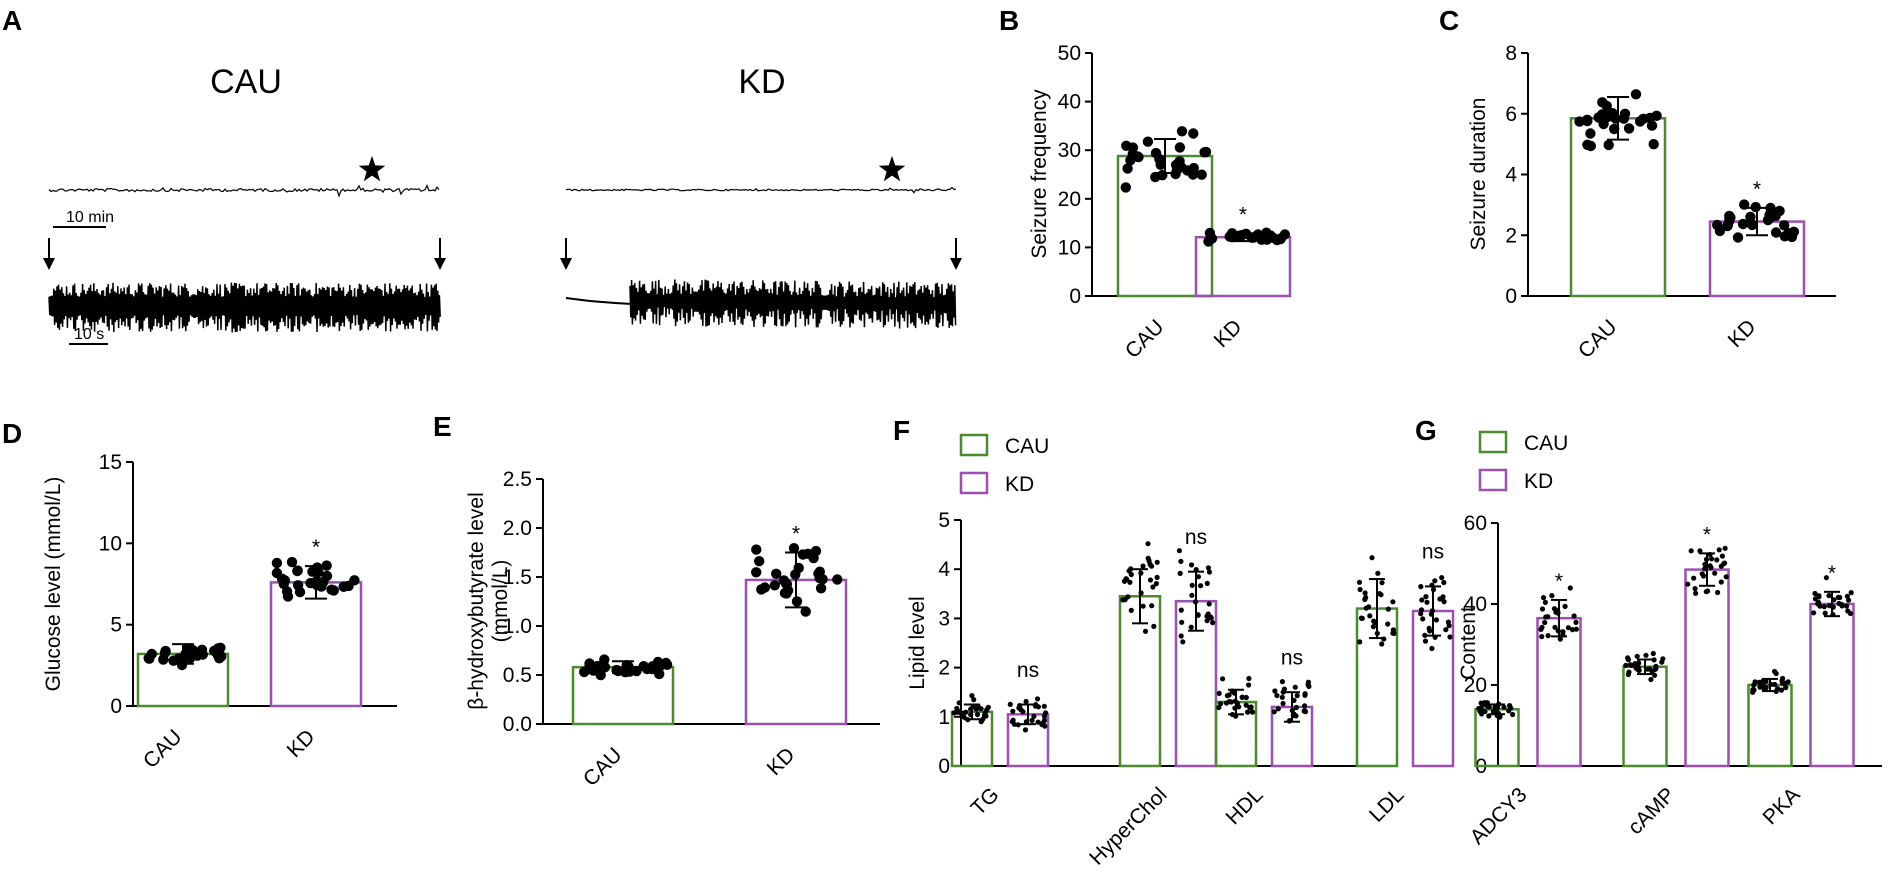  What do you see at coordinates (1468, 643) in the screenshot?
I see `y-axis-label: Content` at bounding box center [1468, 643].